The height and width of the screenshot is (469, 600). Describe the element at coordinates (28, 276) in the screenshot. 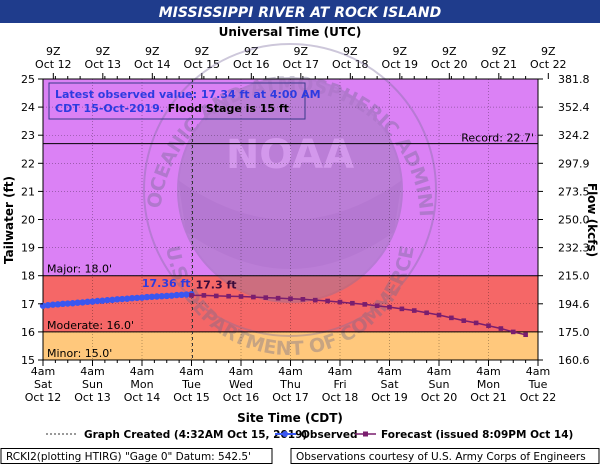

I see `y-tick-label: 18` at that location.